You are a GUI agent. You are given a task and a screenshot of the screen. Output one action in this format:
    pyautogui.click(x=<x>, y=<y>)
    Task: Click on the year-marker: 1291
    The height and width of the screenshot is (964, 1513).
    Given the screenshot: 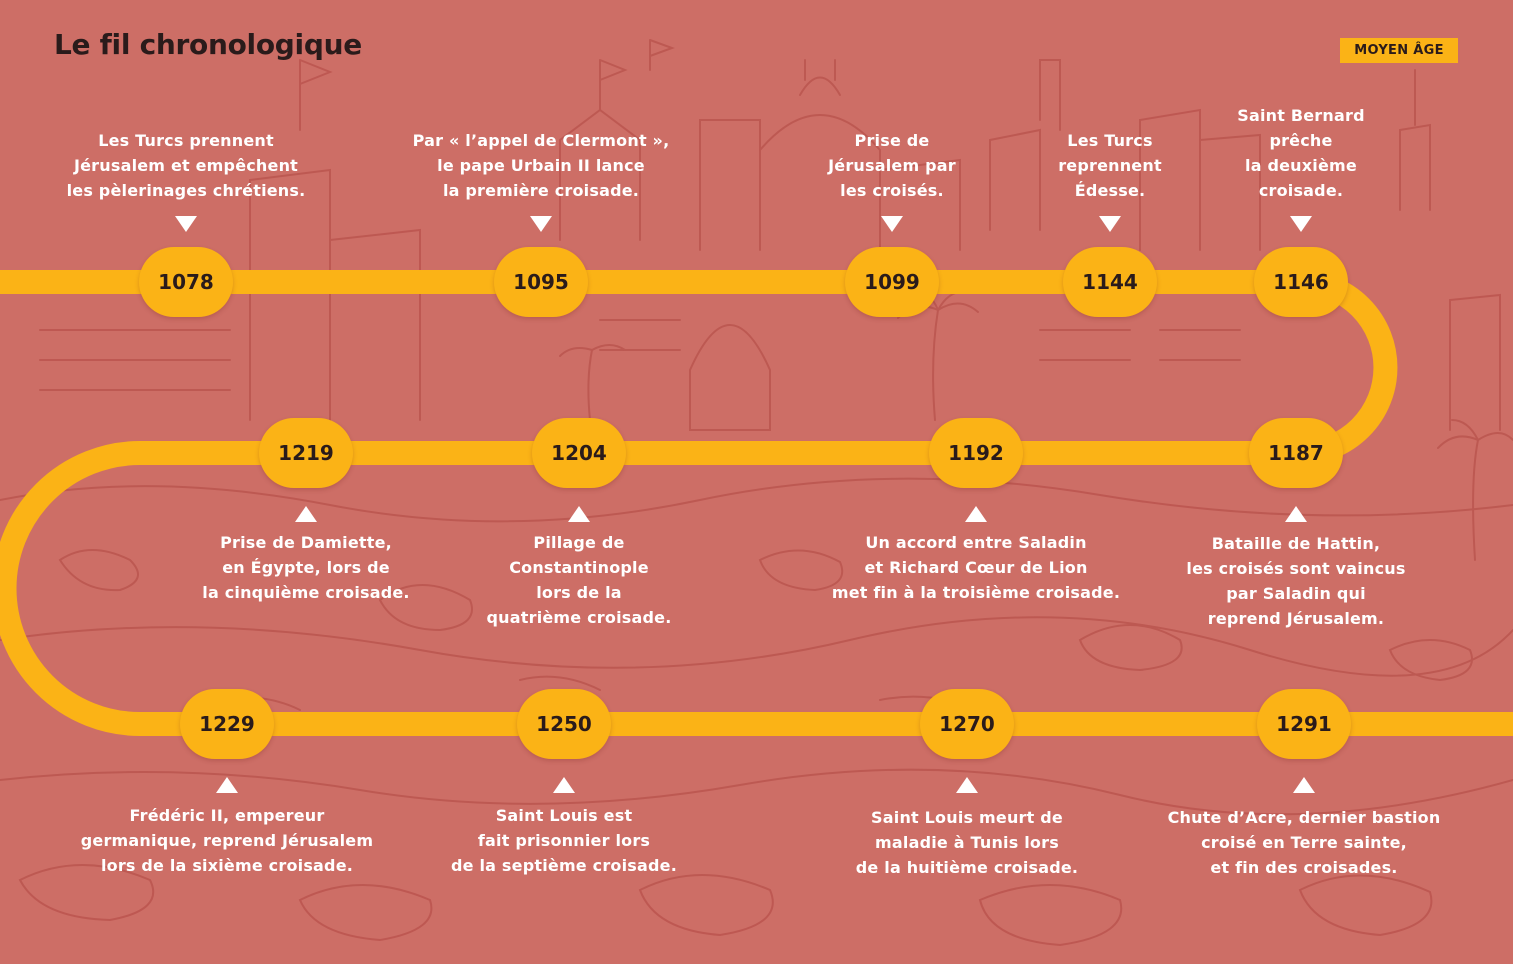 What is the action you would take?
    pyautogui.click(x=1304, y=724)
    